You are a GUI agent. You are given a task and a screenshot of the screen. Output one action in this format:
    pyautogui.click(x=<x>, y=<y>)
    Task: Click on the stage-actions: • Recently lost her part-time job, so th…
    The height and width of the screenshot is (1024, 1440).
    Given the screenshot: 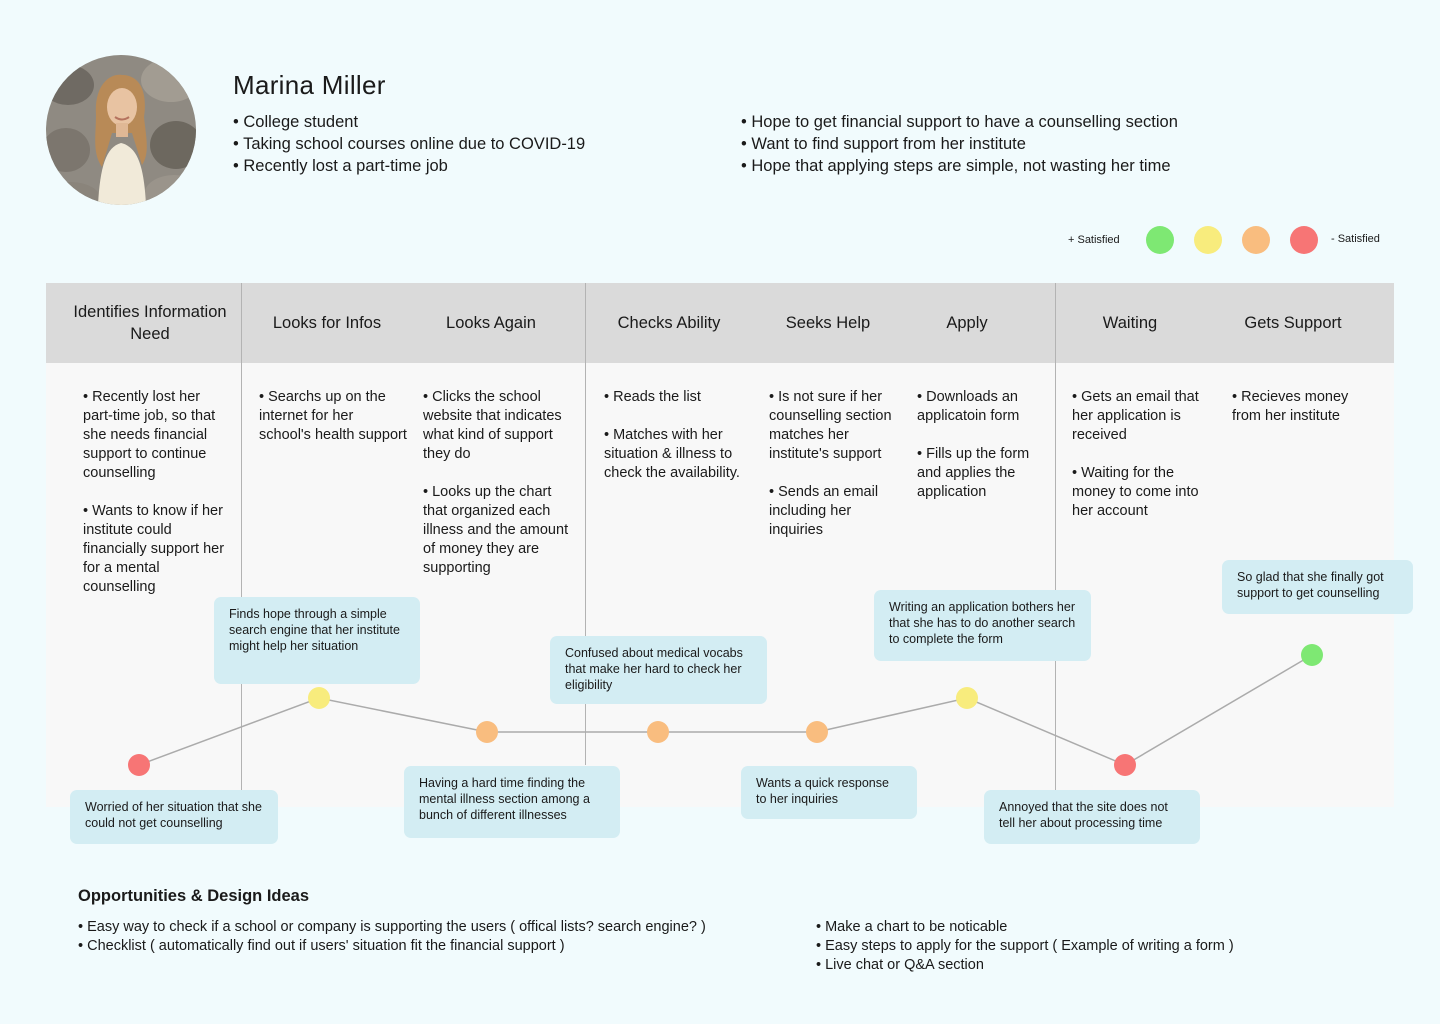 What is the action you would take?
    pyautogui.click(x=154, y=492)
    